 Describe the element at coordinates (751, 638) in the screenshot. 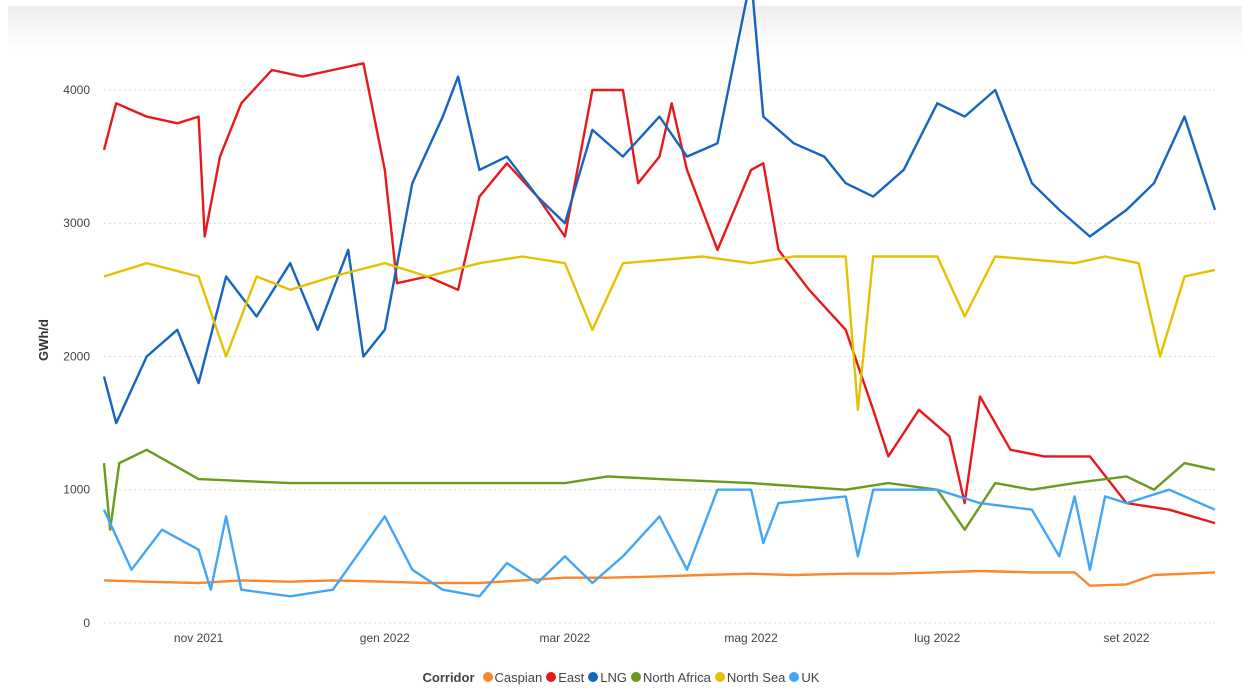

I see `x-tick-label: mag 2022` at that location.